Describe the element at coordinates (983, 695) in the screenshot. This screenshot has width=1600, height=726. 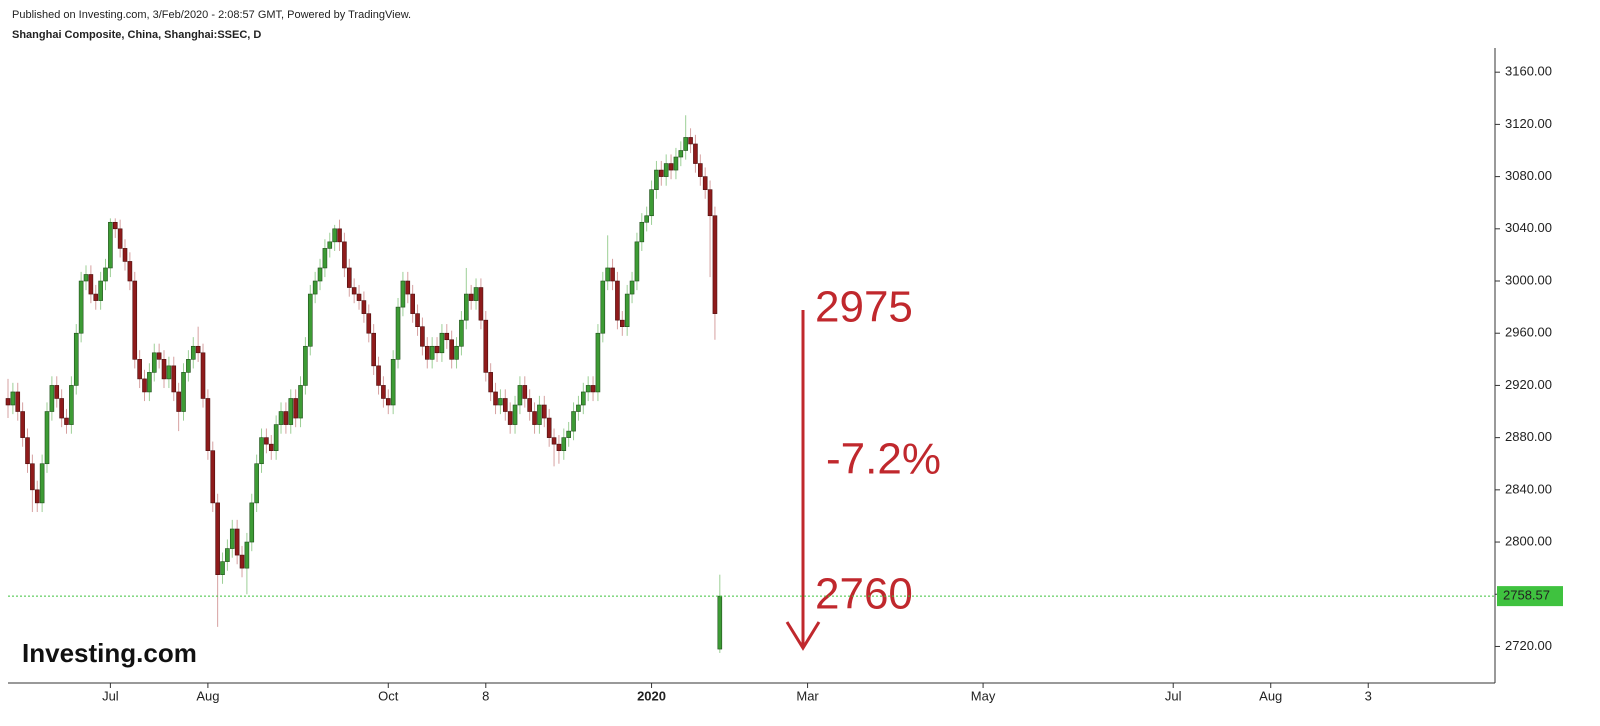
I see `x-tick-label: May` at that location.